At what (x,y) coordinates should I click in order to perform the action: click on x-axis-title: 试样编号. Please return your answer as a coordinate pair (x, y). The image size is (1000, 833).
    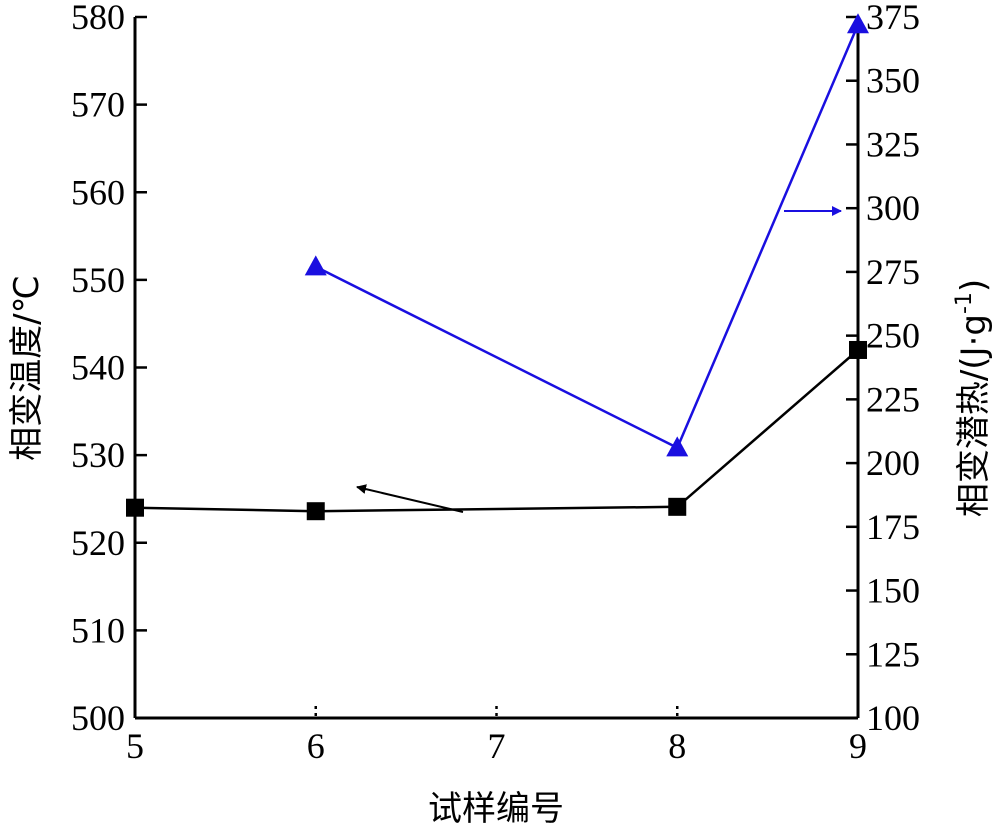
    Looking at the image, I should click on (496, 809).